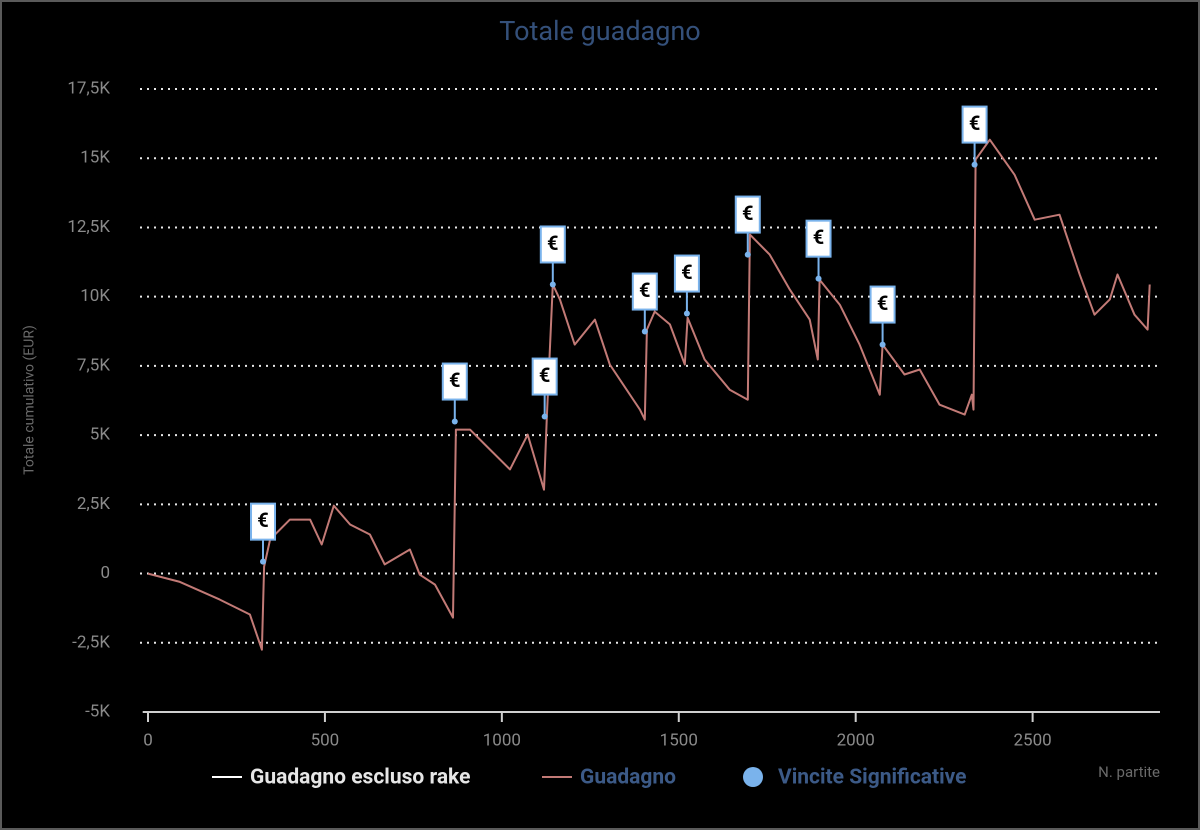 The image size is (1200, 830). What do you see at coordinates (679, 740) in the screenshot?
I see `x-tick-label: 1500` at bounding box center [679, 740].